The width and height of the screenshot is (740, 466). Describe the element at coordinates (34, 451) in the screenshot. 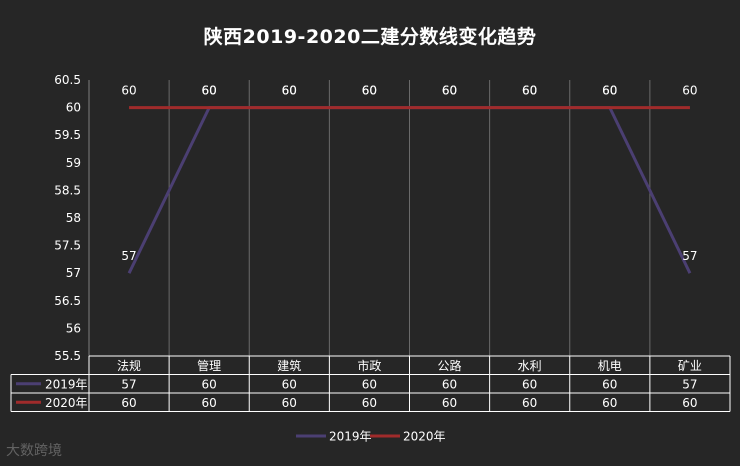

I see `watermark-logo: 大数跨境` at that location.